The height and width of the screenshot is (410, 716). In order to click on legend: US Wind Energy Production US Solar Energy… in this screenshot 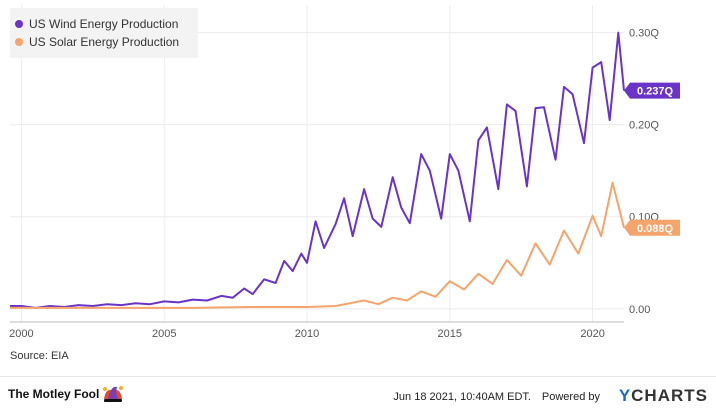, I will do `click(104, 33)`.